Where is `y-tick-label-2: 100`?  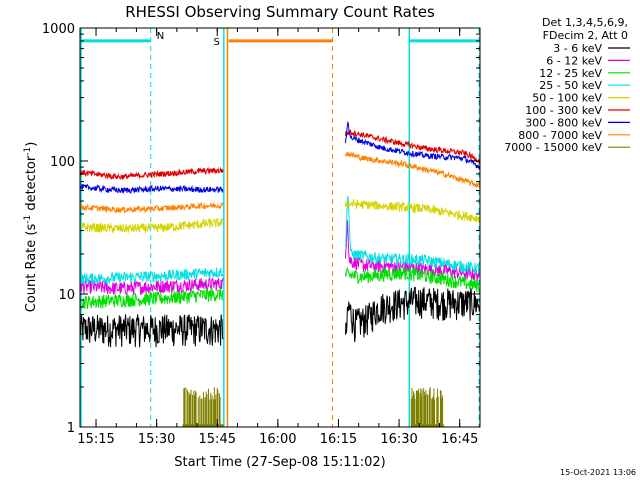
y-tick-label-2: 100 is located at coordinates (62, 162).